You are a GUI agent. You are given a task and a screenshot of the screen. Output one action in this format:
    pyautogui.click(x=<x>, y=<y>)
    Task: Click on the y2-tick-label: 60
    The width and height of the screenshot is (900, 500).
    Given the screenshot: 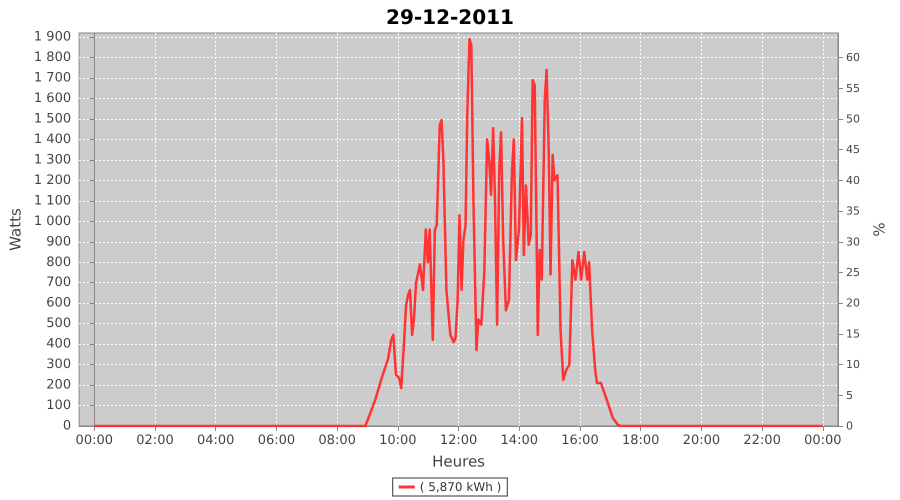 What is the action you would take?
    pyautogui.click(x=853, y=57)
    